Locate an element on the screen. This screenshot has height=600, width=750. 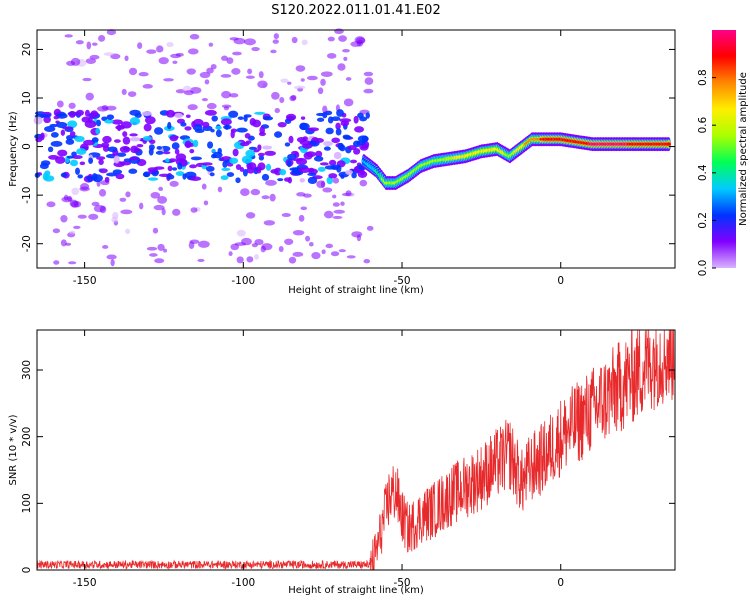
spectrogram-y-axis-label: Frequency (Hz) is located at coordinates (13, 149).